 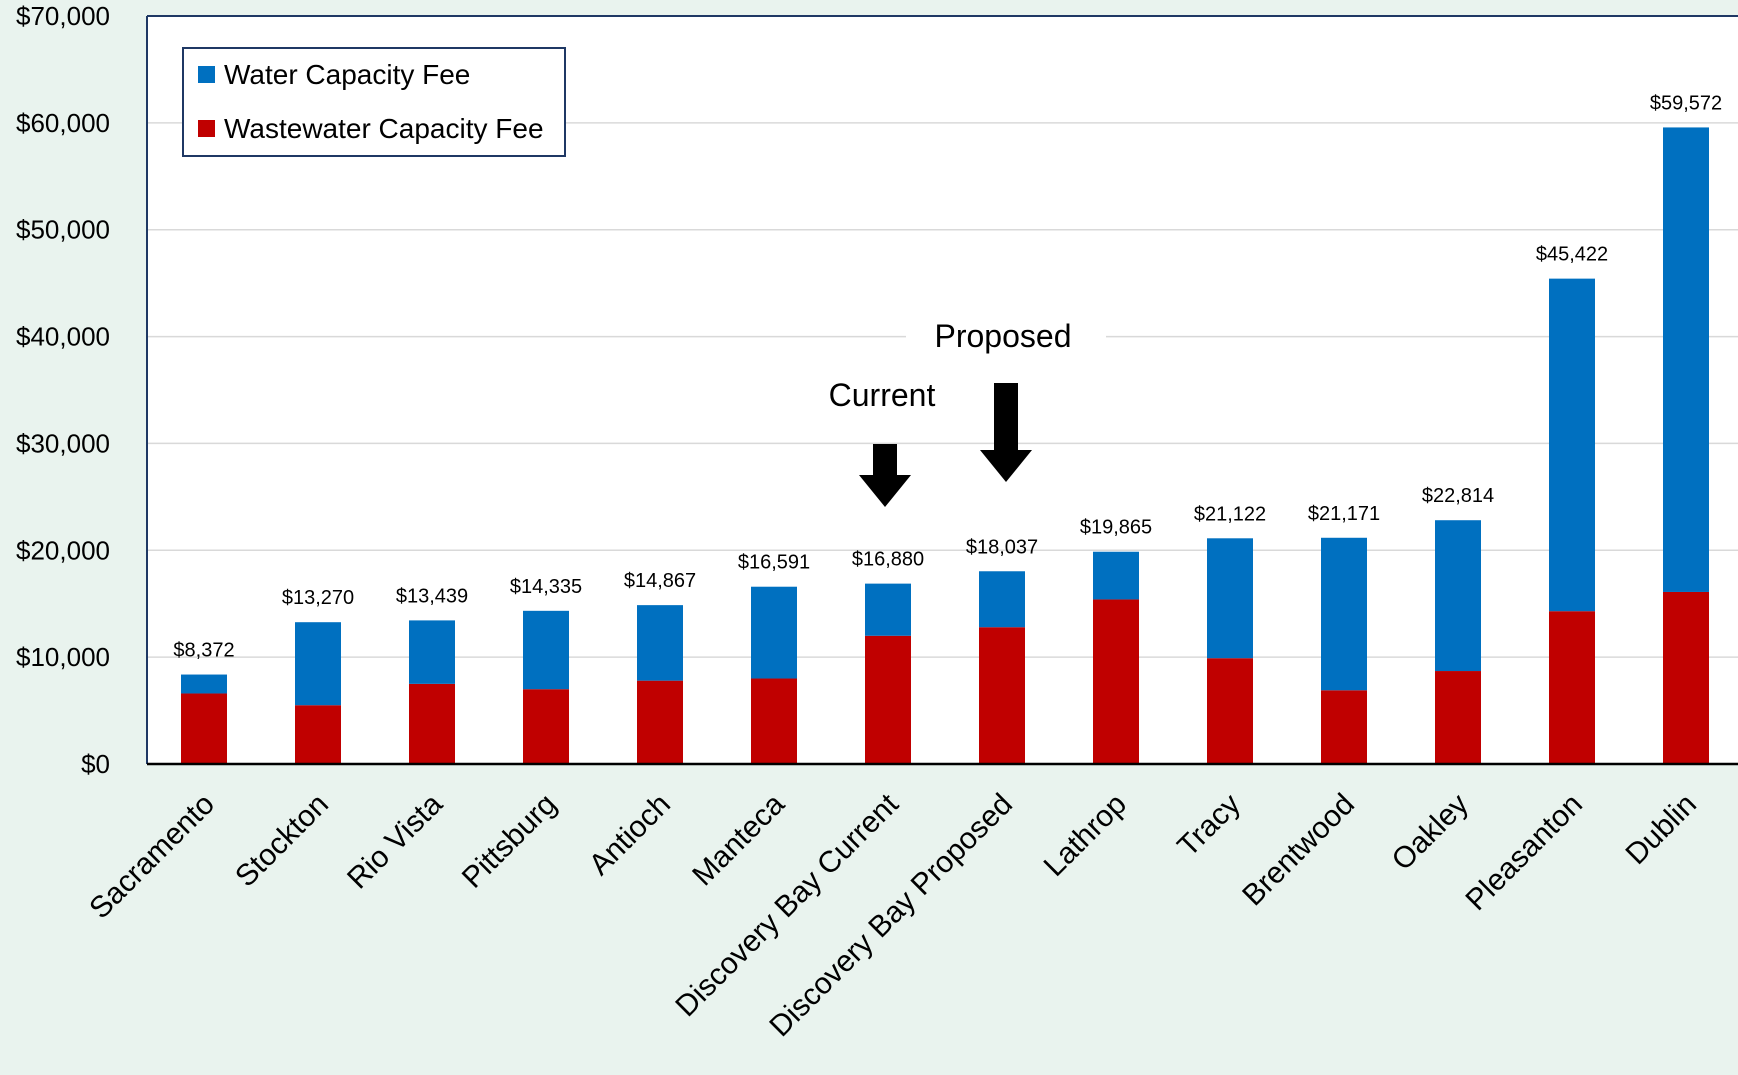 What do you see at coordinates (738, 839) in the screenshot?
I see `x-tick-label: Manteca` at bounding box center [738, 839].